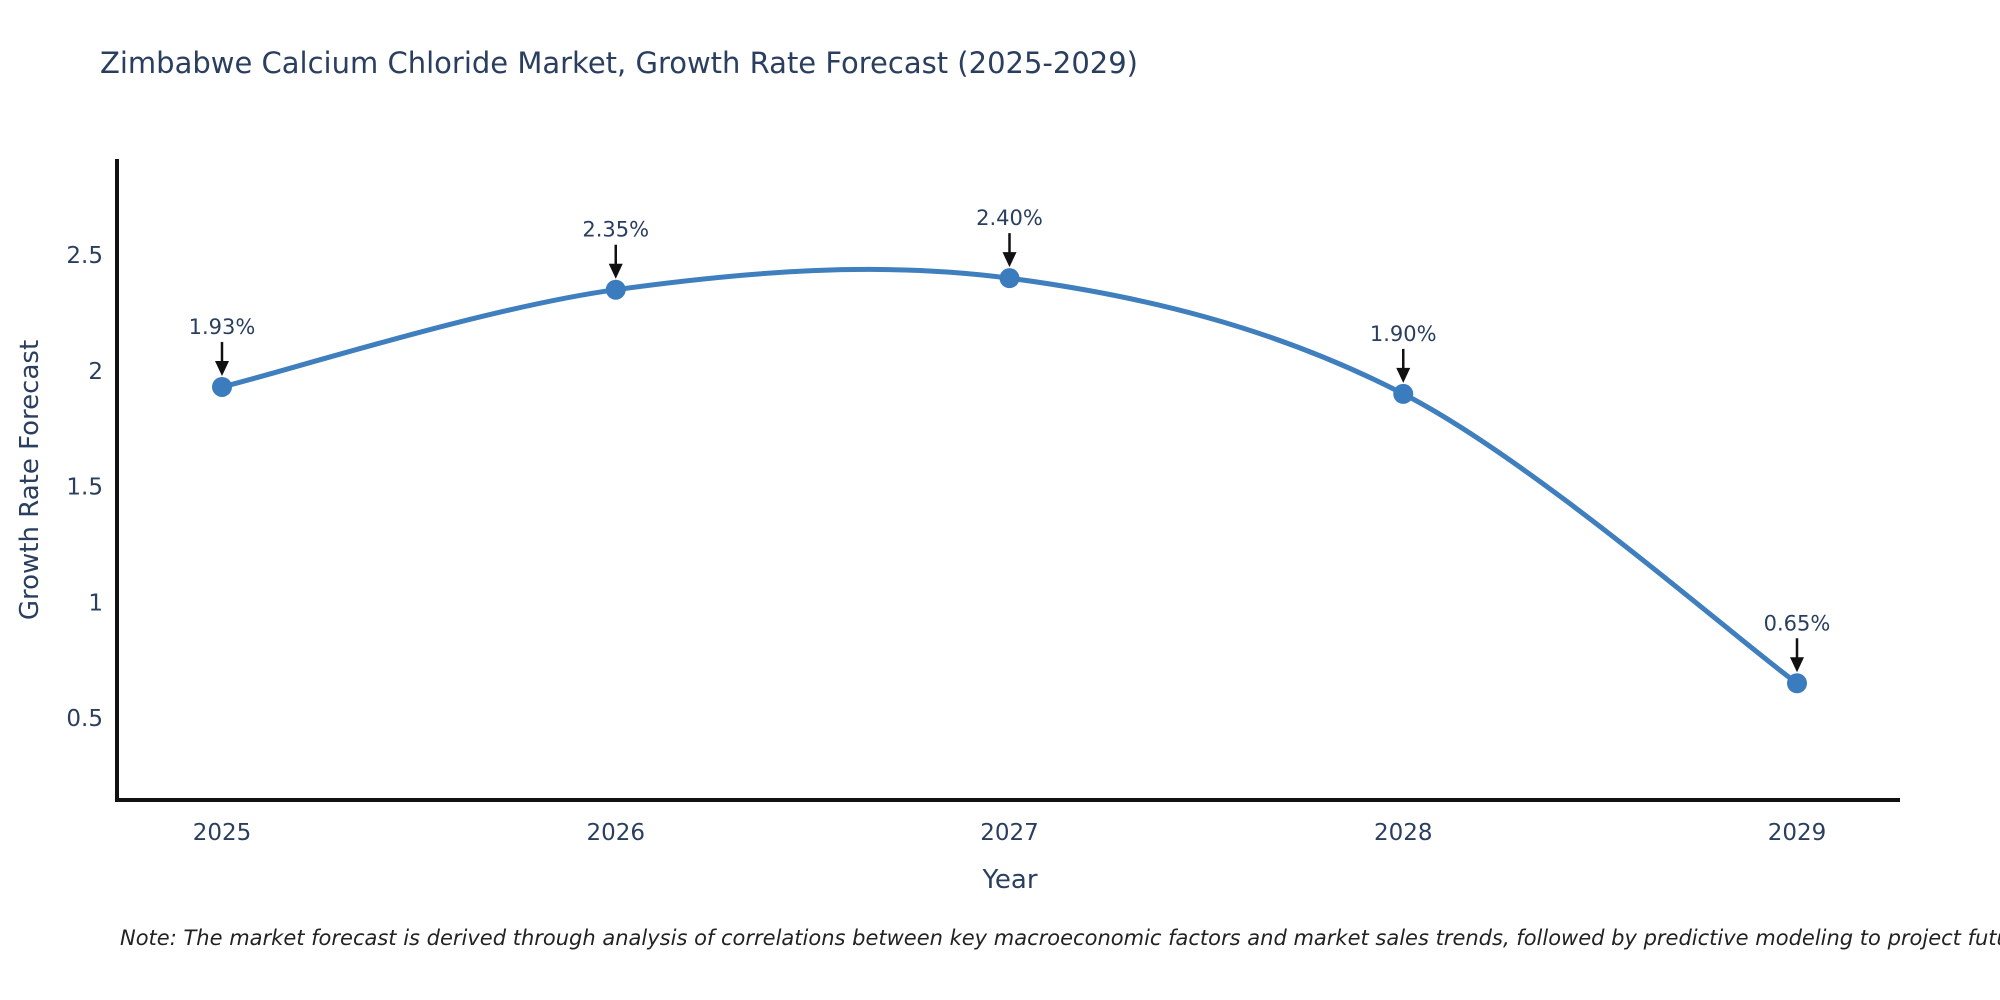 This screenshot has width=2000, height=1000. Describe the element at coordinates (615, 833) in the screenshot. I see `x-tick-label: 2026` at that location.